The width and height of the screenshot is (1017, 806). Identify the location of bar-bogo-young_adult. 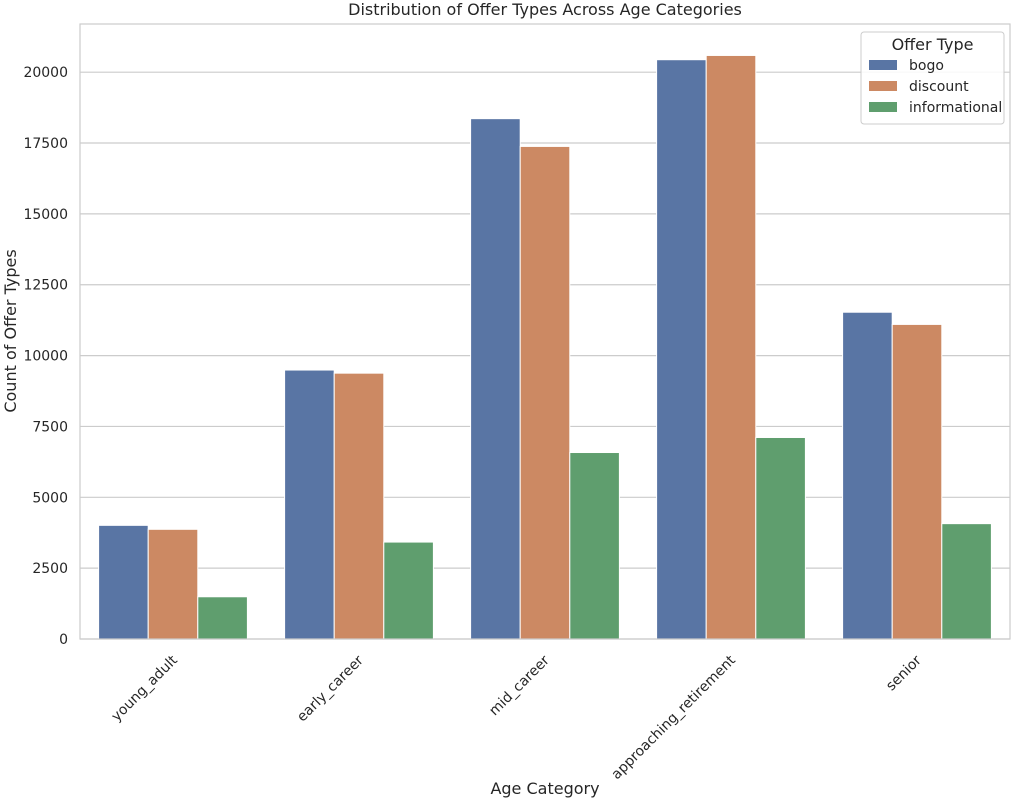
(123, 582).